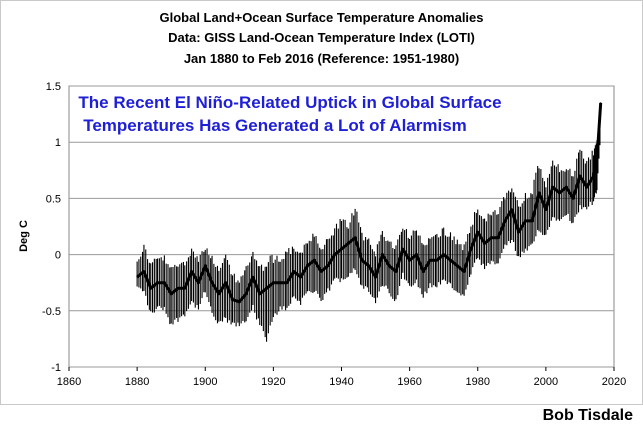 Image resolution: width=643 pixels, height=427 pixels. What do you see at coordinates (587, 415) in the screenshot?
I see `author-credit: Bob Tisdale` at bounding box center [587, 415].